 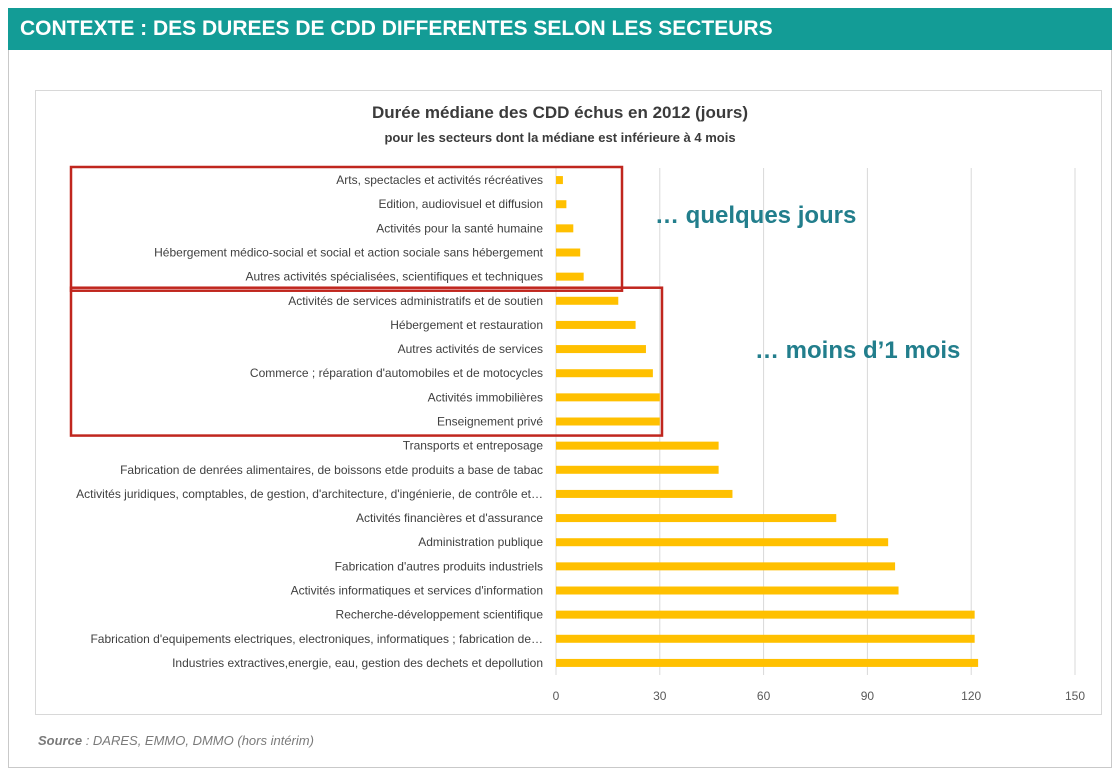 What do you see at coordinates (868, 696) in the screenshot?
I see `x-tick-label: 90` at bounding box center [868, 696].